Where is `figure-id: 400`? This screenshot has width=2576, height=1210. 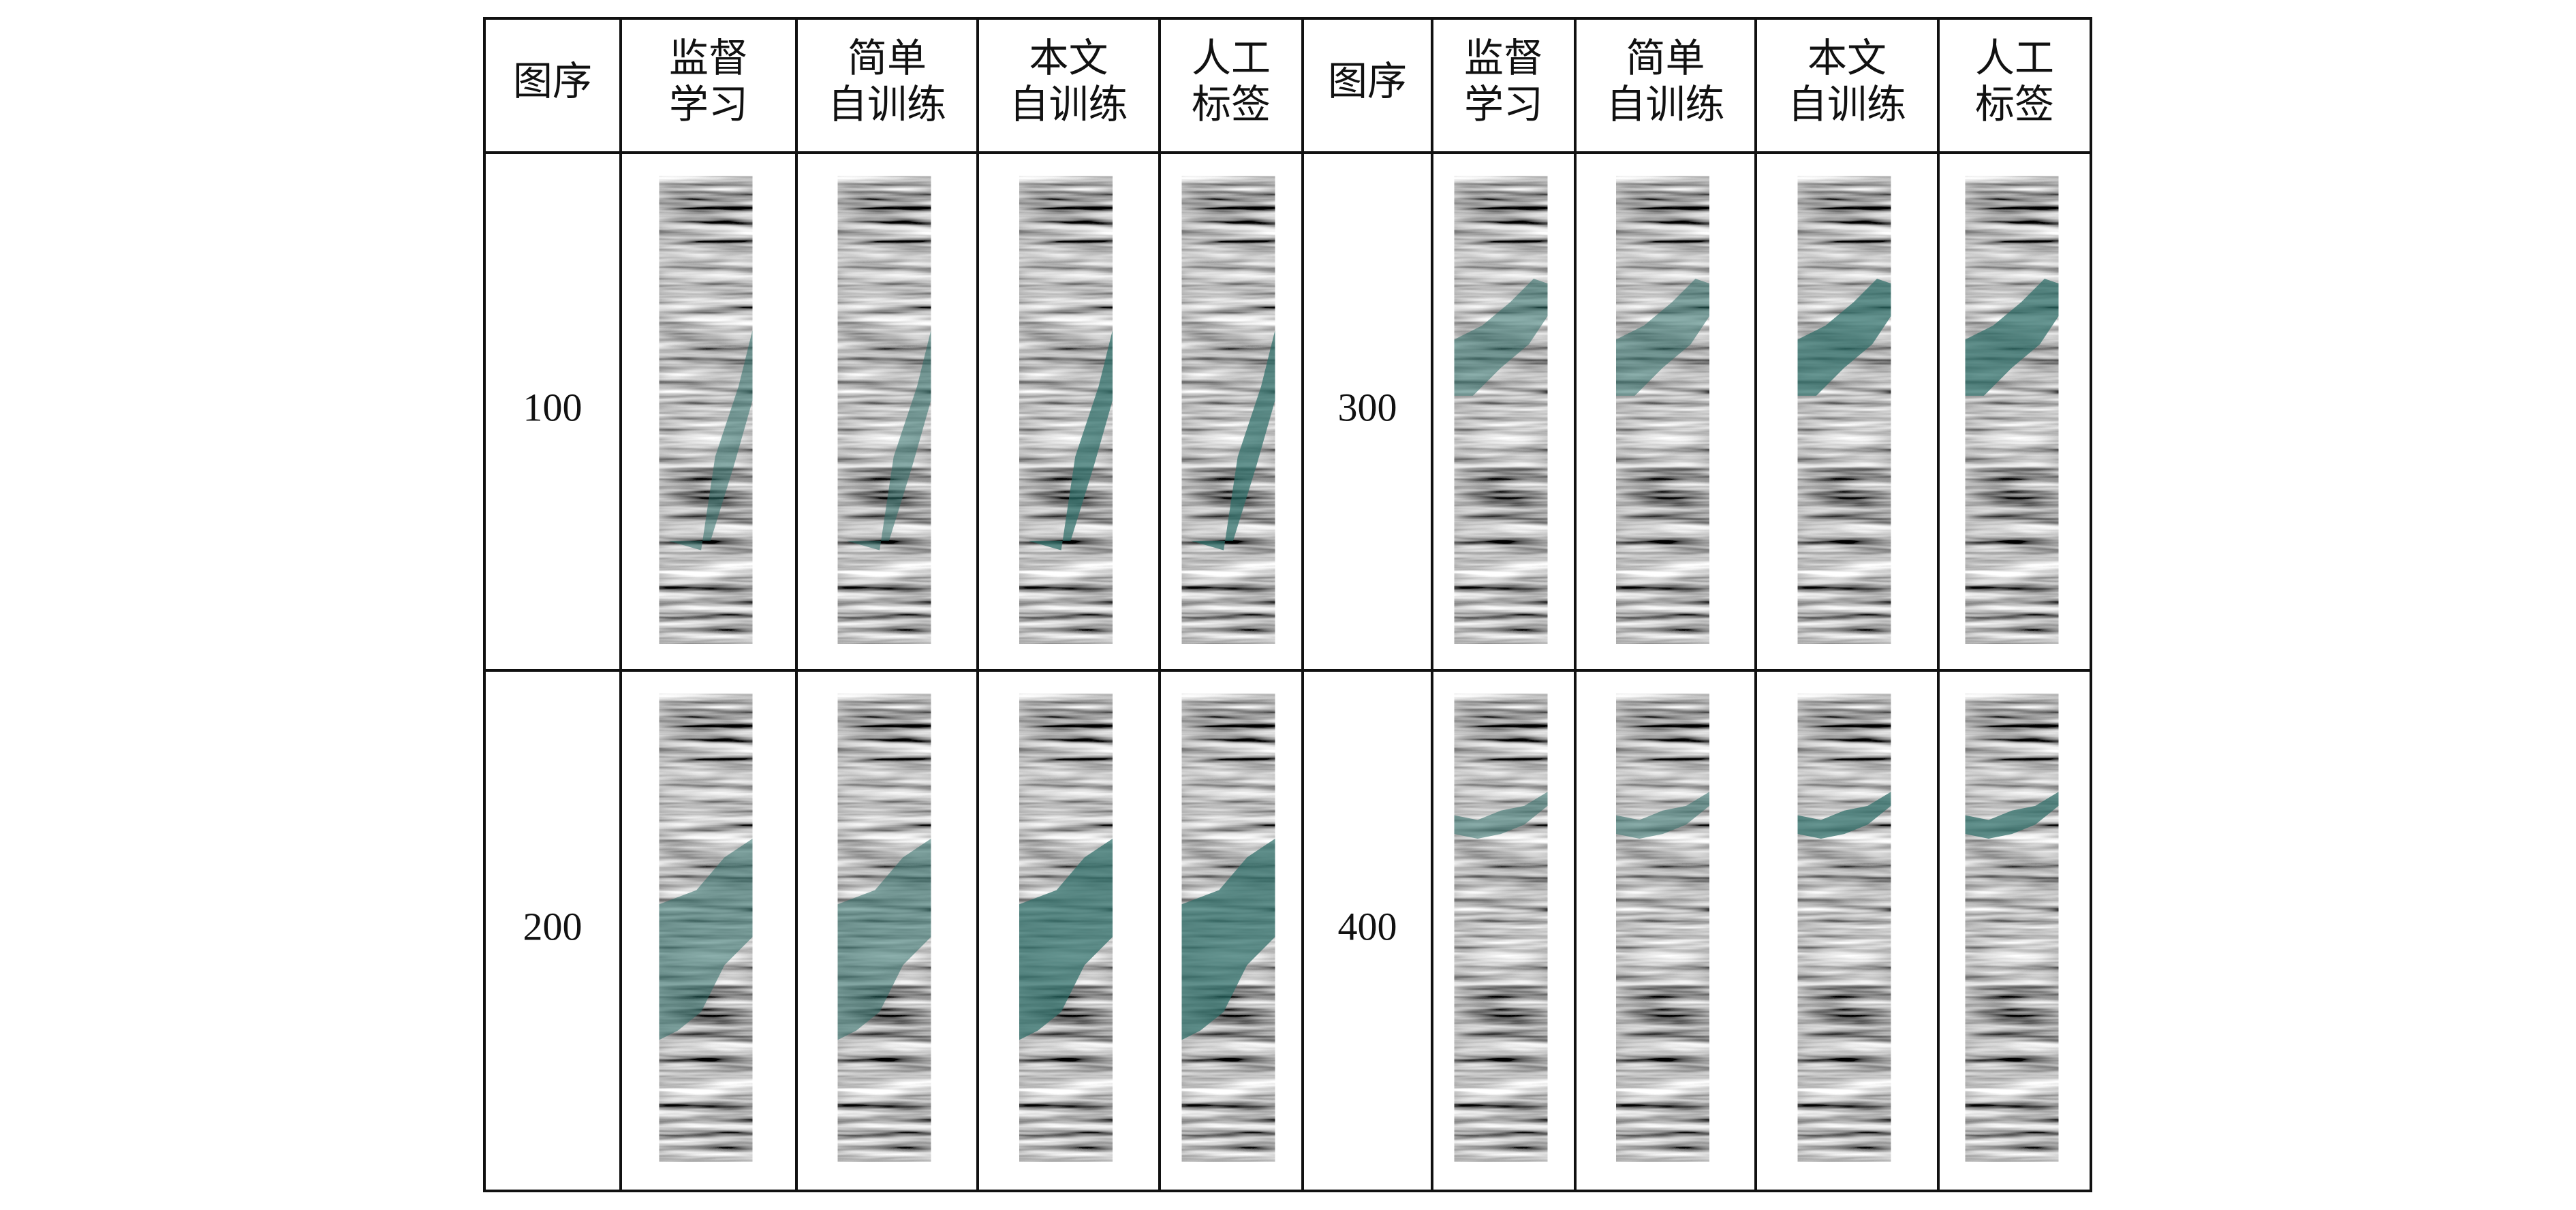
figure-id: 400 is located at coordinates (1367, 926).